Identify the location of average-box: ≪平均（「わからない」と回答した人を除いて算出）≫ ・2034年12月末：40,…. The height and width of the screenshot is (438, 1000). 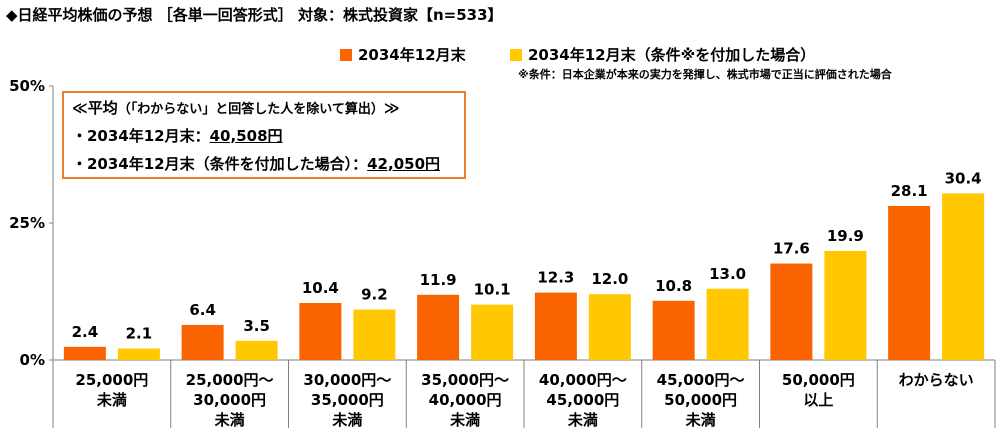
(264, 135).